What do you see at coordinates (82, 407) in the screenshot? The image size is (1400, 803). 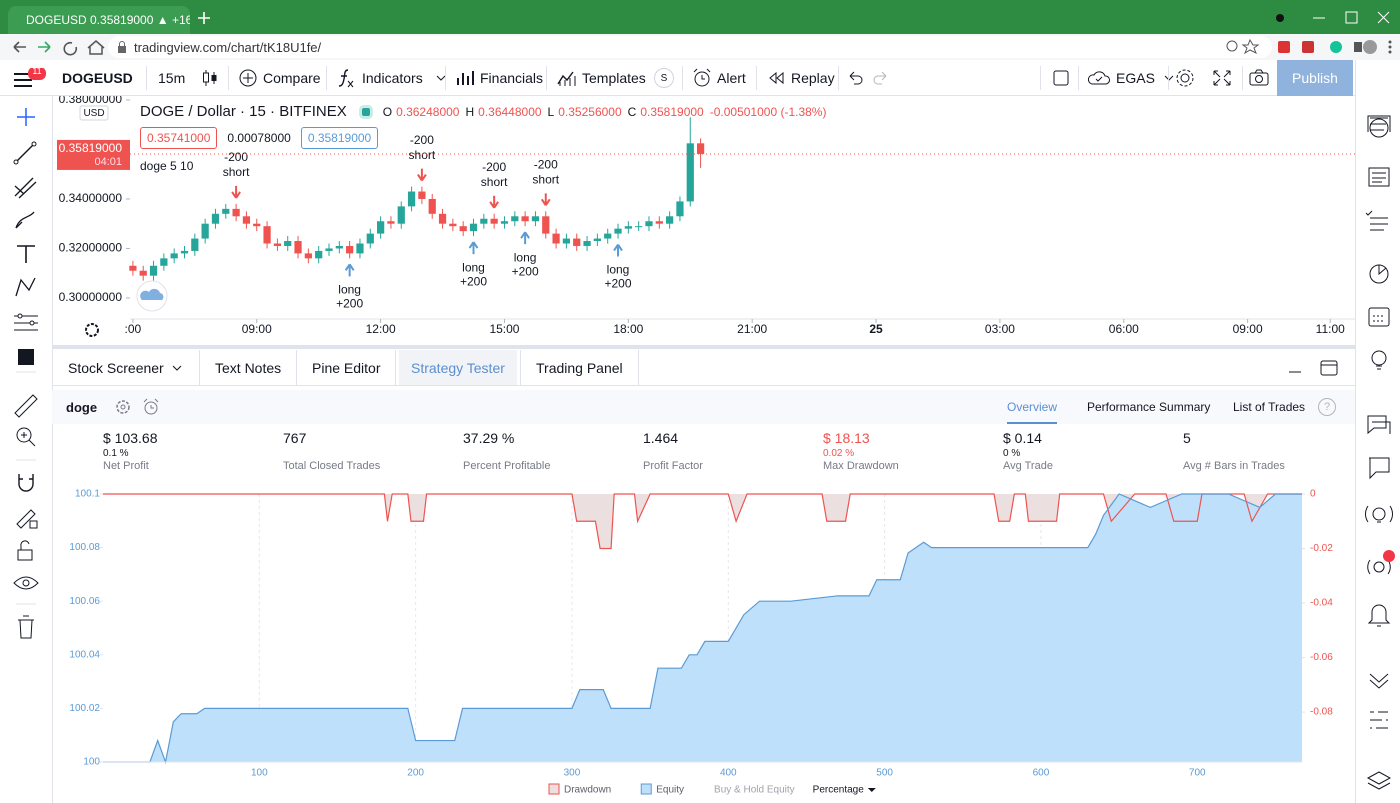 I see `strategy-name: doge` at bounding box center [82, 407].